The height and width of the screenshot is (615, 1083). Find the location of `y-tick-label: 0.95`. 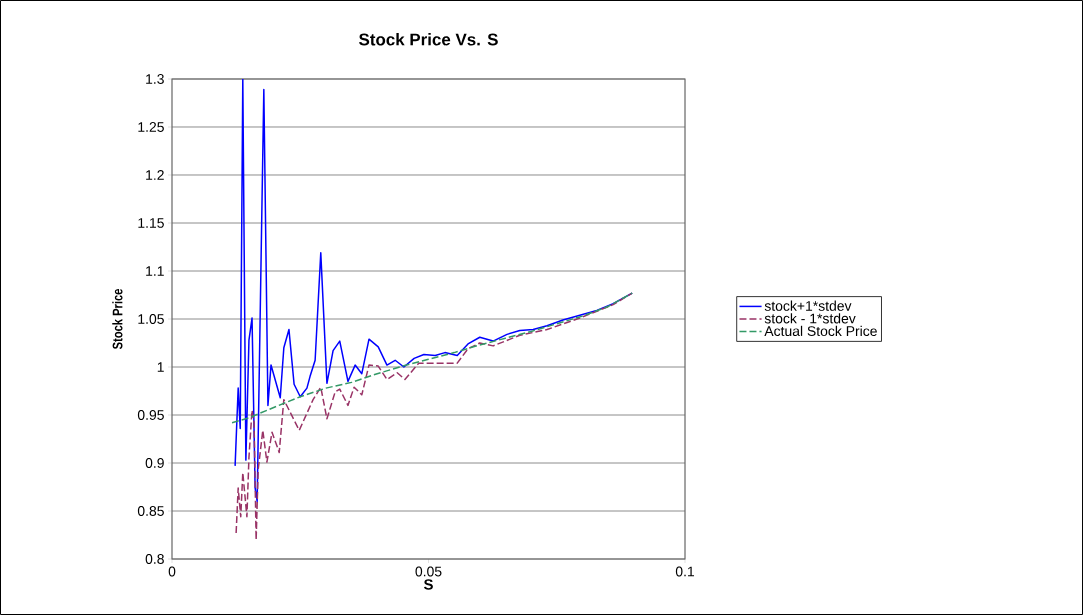

y-tick-label: 0.95 is located at coordinates (150, 415).